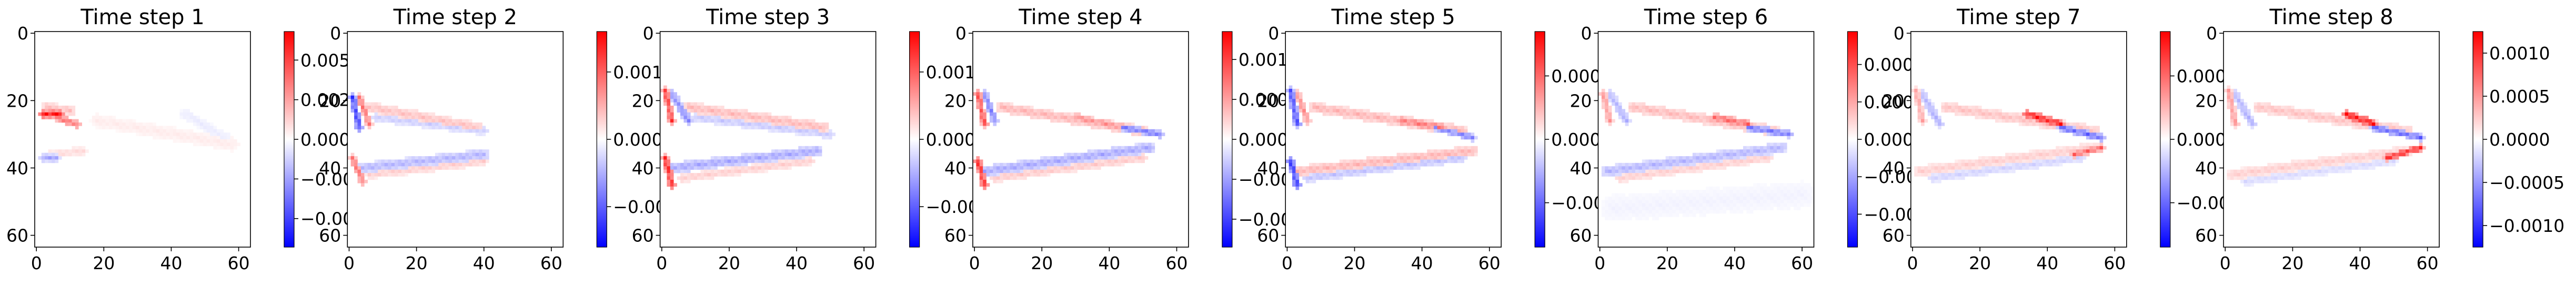  What do you see at coordinates (643, 101) in the screenshot?
I see `y-tick-label: 20` at bounding box center [643, 101].